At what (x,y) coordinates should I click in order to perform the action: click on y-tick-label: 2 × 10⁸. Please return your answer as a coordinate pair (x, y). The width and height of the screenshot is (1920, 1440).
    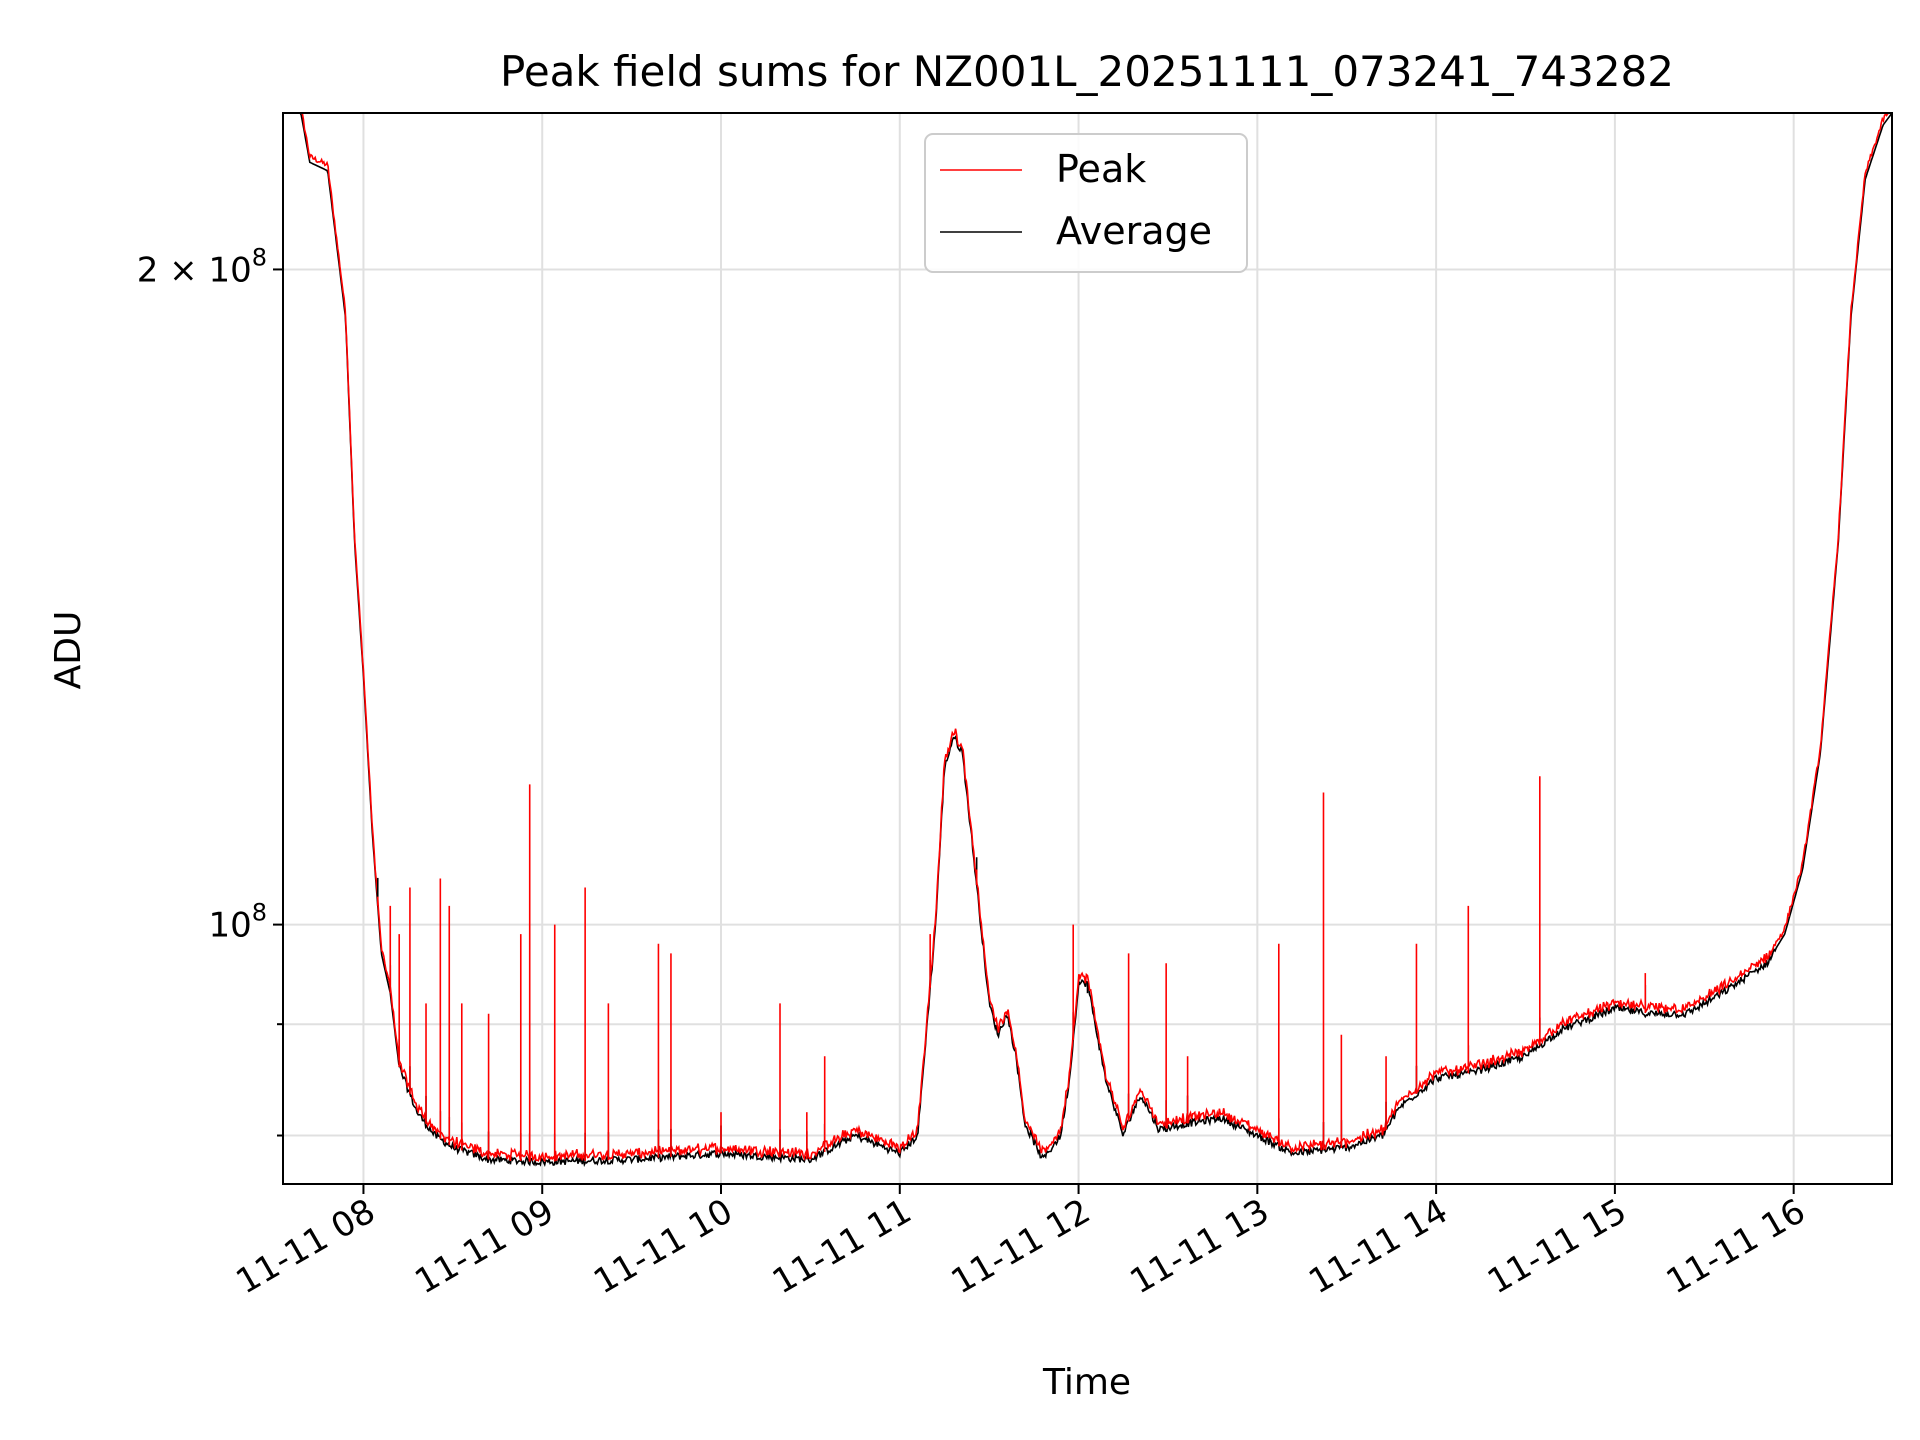
    Looking at the image, I should click on (202, 266).